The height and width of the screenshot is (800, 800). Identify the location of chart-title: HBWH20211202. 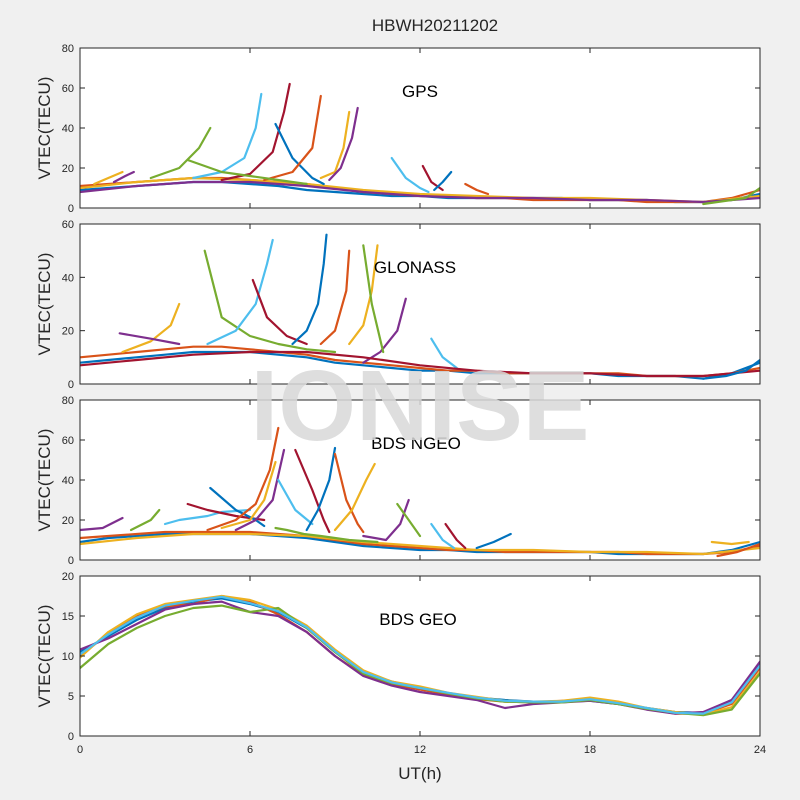
(435, 25).